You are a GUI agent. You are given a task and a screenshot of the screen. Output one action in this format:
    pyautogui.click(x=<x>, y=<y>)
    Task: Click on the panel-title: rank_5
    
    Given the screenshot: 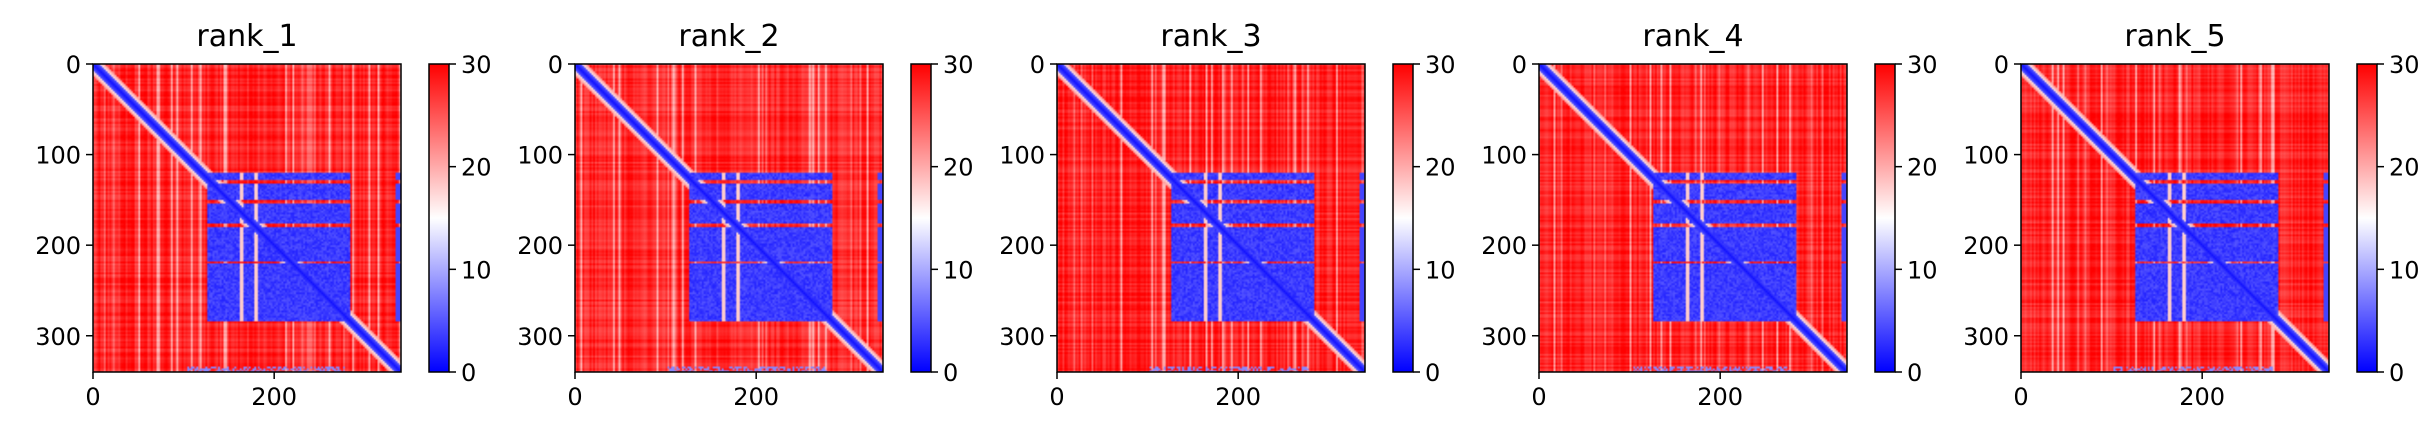 What is the action you would take?
    pyautogui.click(x=2174, y=36)
    